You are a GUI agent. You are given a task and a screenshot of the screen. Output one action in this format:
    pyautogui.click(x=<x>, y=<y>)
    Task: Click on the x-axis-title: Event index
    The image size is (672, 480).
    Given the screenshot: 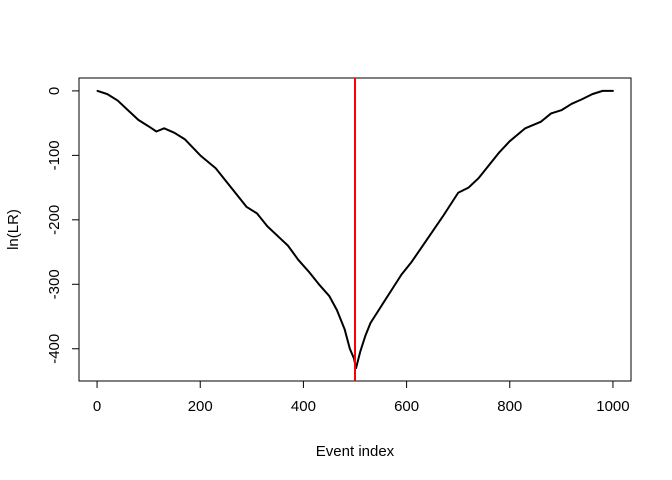 What is the action you would take?
    pyautogui.click(x=355, y=451)
    